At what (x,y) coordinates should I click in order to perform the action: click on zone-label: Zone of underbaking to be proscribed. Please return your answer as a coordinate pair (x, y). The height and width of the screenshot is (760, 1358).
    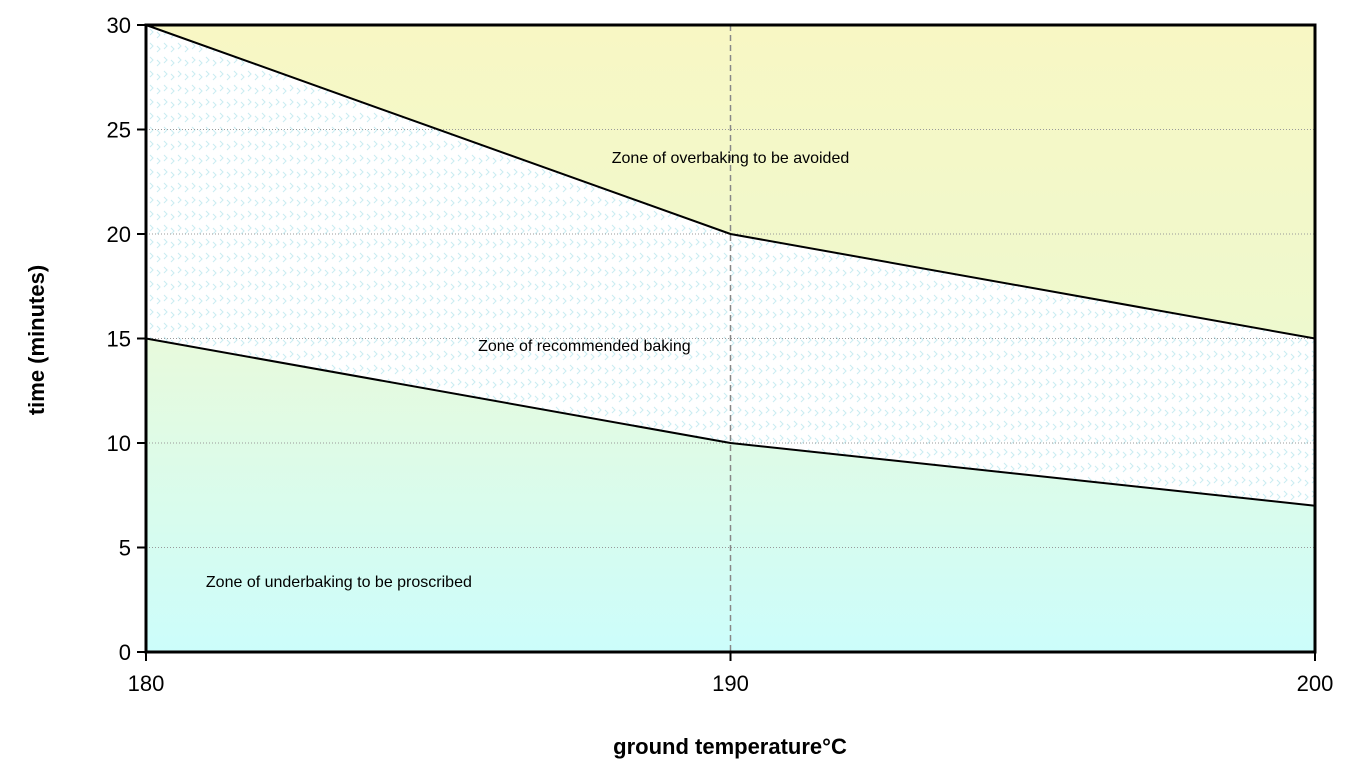
    Looking at the image, I should click on (339, 582).